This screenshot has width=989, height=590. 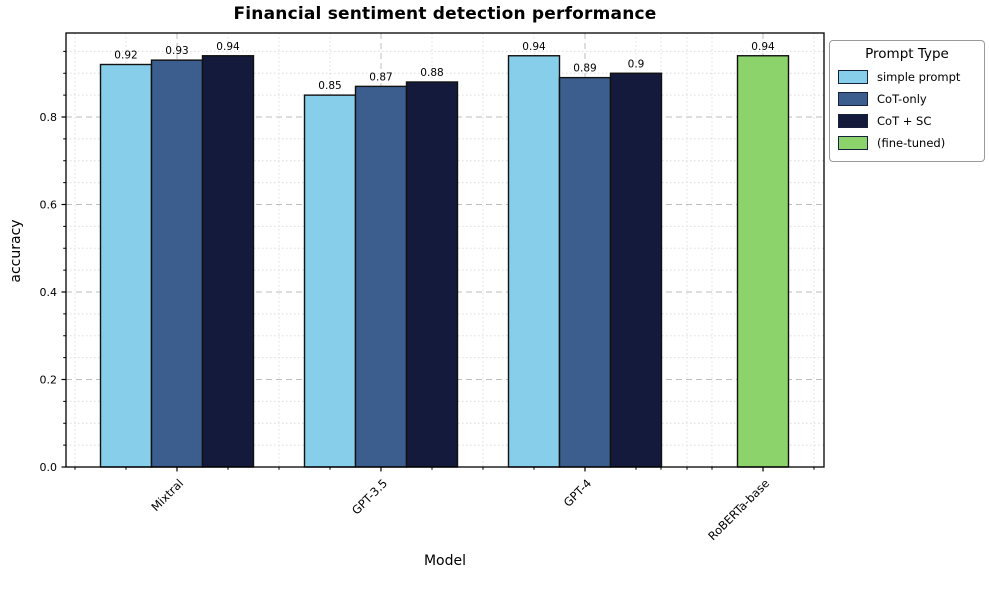 I want to click on x-axis-label: Model, so click(x=445, y=561).